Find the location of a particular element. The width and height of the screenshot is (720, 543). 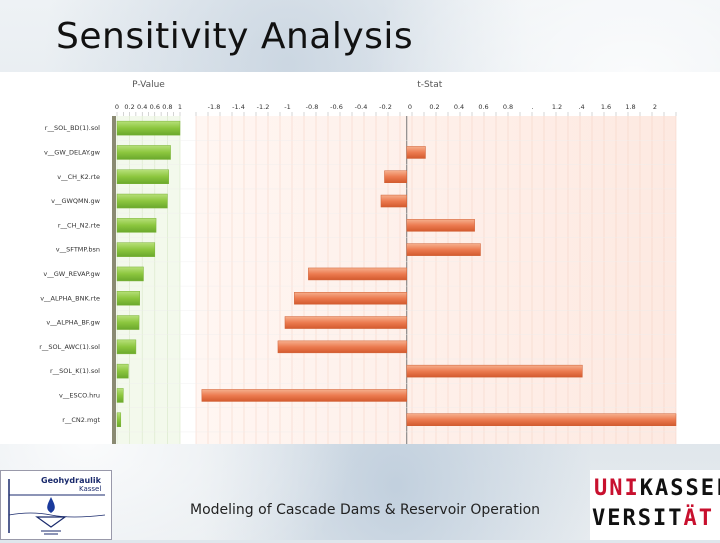

slide-title: Sensitivity Analysis is located at coordinates (235, 36).